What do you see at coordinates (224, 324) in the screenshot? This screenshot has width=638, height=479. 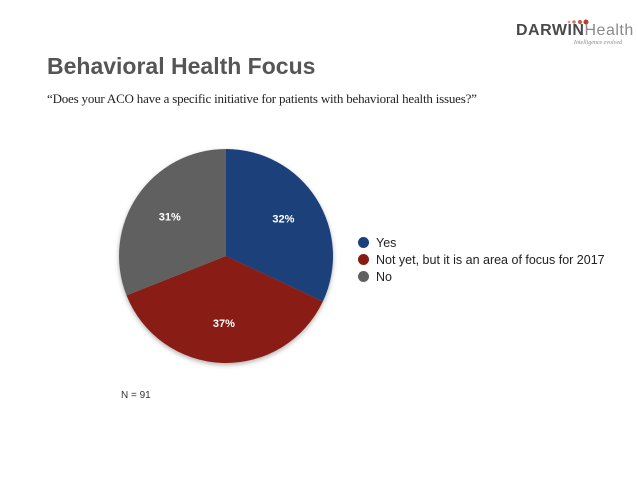 I see `slice-value-label: 37%` at bounding box center [224, 324].